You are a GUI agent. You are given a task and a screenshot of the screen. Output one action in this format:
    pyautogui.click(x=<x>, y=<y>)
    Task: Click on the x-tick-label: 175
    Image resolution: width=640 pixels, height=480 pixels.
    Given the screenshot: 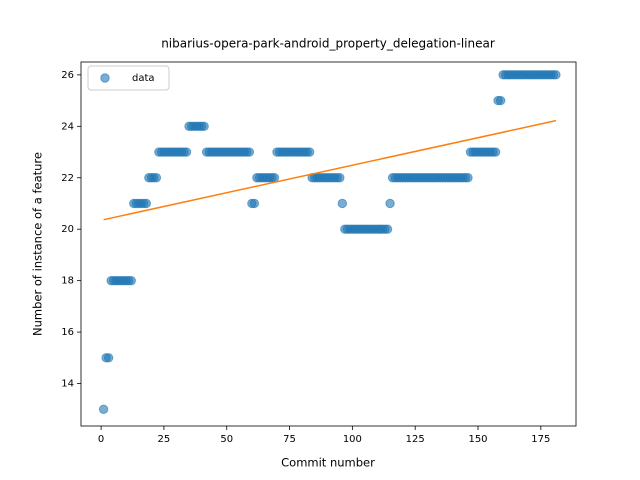 What is the action you would take?
    pyautogui.click(x=540, y=439)
    